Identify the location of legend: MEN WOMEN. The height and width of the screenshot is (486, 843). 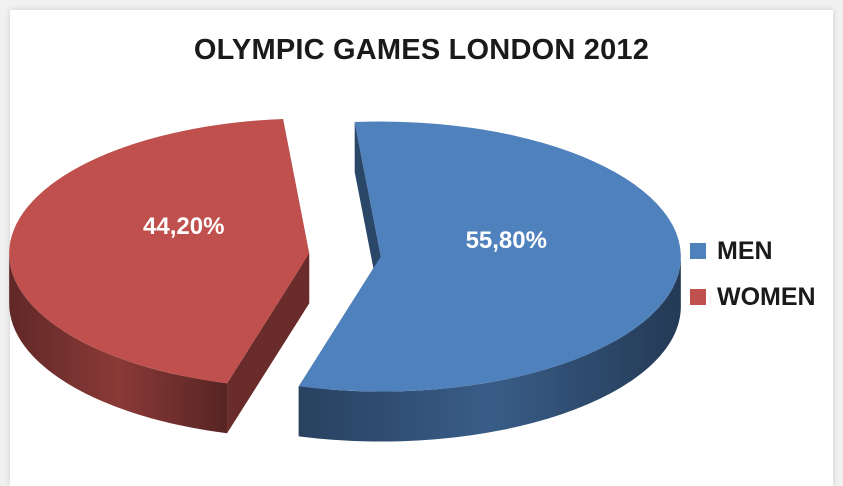
(753, 284).